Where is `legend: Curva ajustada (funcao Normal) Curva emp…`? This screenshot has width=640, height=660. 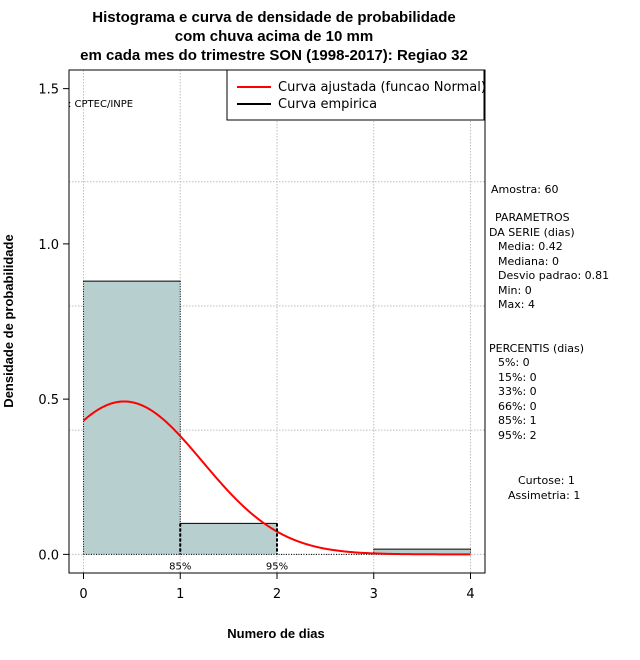
legend: Curva ajustada (funcao Normal) Curva emp… is located at coordinates (356, 95).